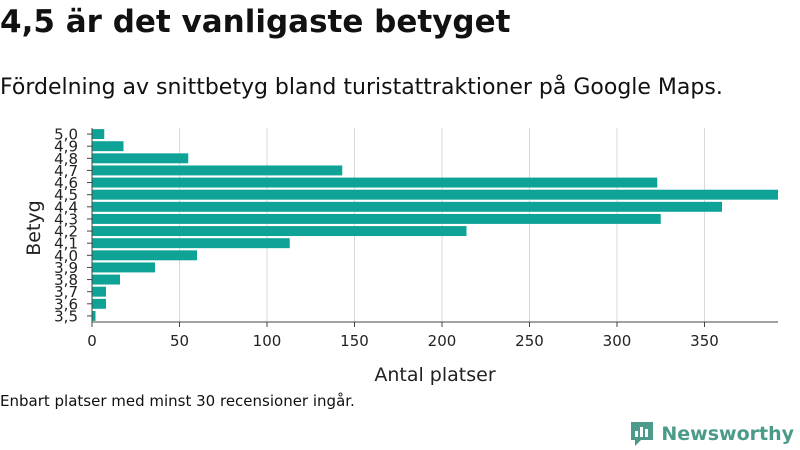 This screenshot has width=800, height=450. I want to click on x-tick-label: 250, so click(529, 341).